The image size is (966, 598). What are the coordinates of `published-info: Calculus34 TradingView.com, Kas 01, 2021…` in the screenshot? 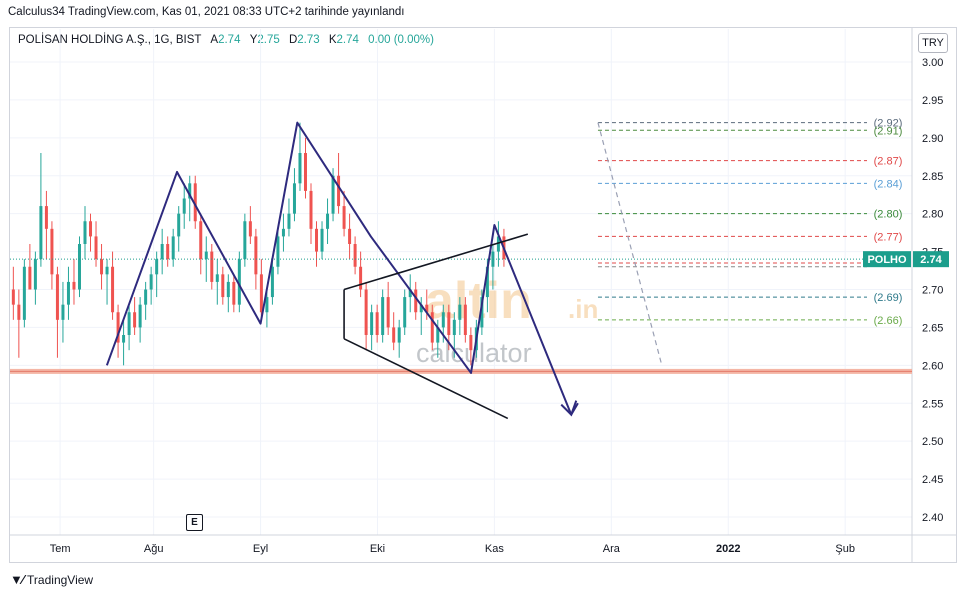 It's located at (206, 12).